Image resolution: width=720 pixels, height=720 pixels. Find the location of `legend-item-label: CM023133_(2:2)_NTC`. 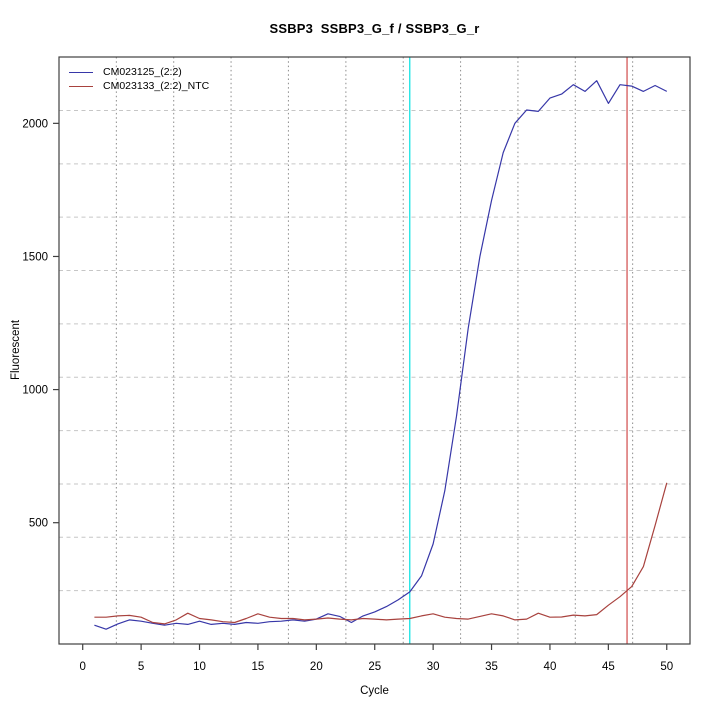

legend-item-label: CM023133_(2:2)_NTC is located at coordinates (156, 86).